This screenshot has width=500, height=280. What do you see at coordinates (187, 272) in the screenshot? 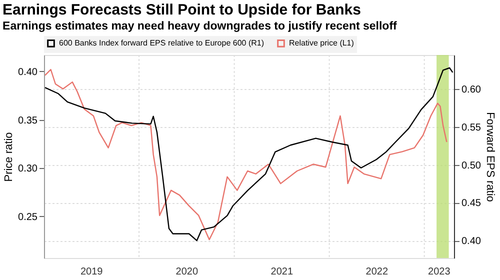
I see `x-tick-label: 2020` at bounding box center [187, 272].